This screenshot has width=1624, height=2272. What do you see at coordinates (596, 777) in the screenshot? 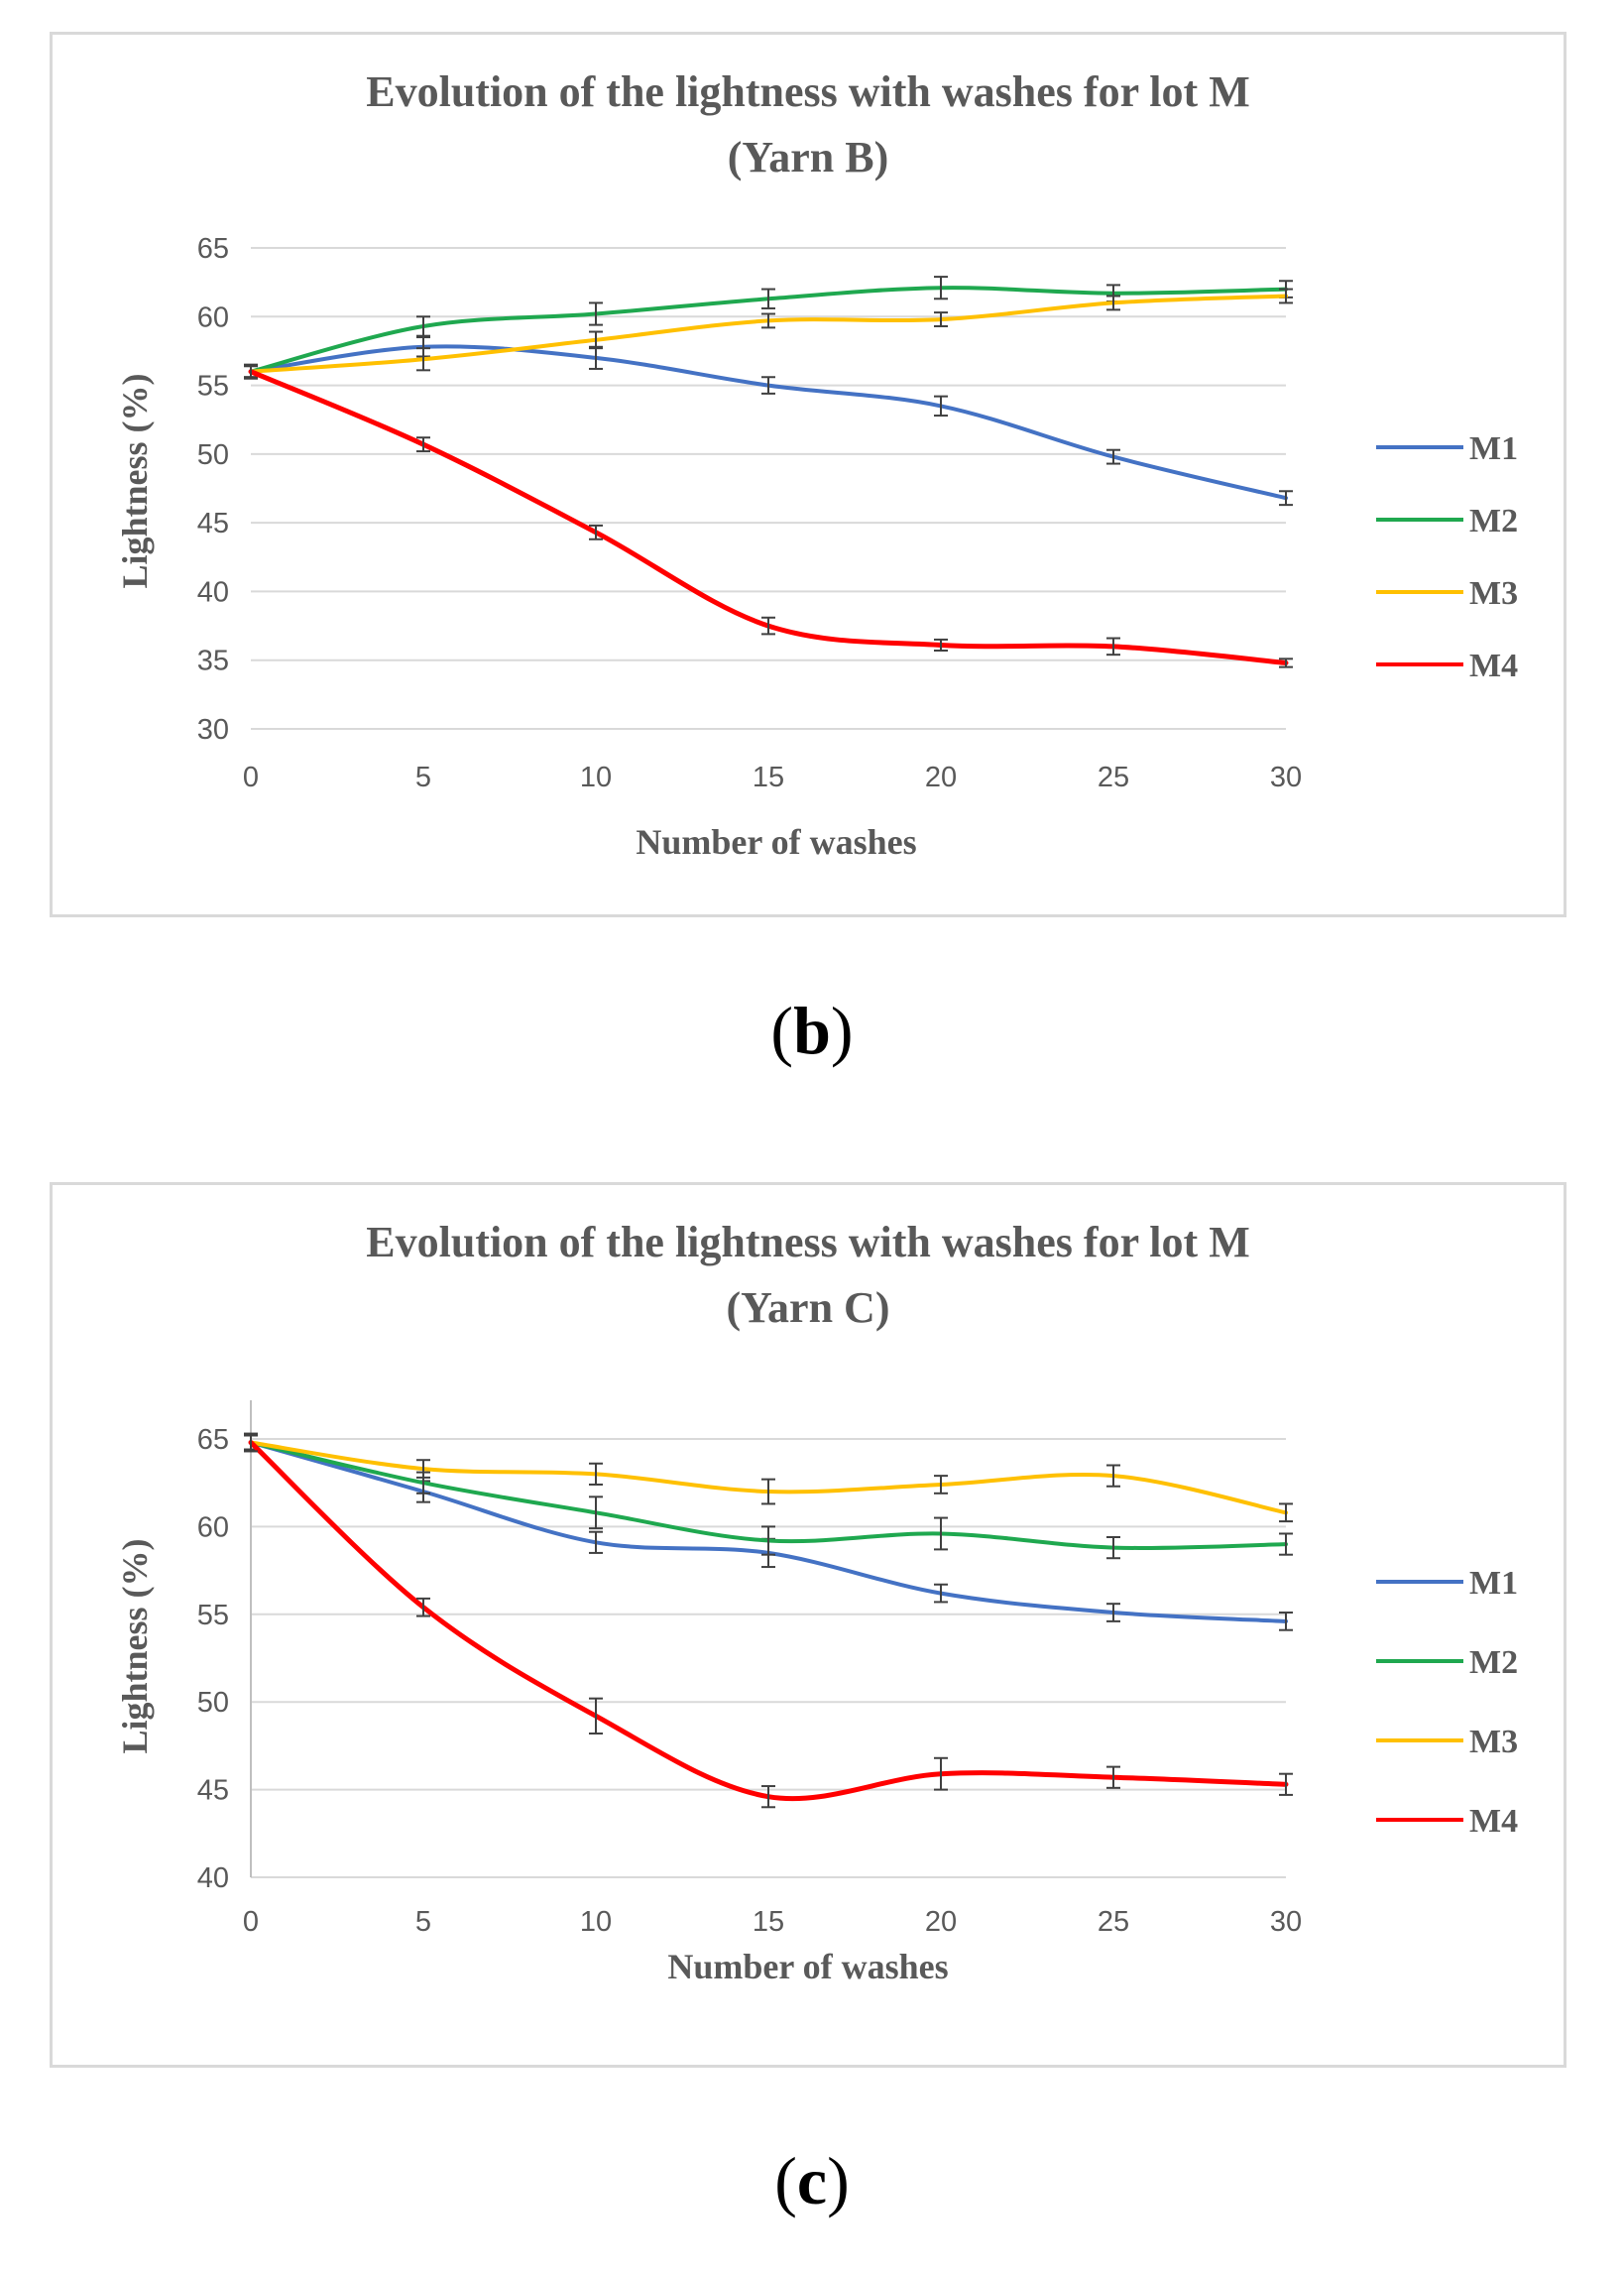
I see `chart-b-xtick-label: 10` at bounding box center [596, 777].